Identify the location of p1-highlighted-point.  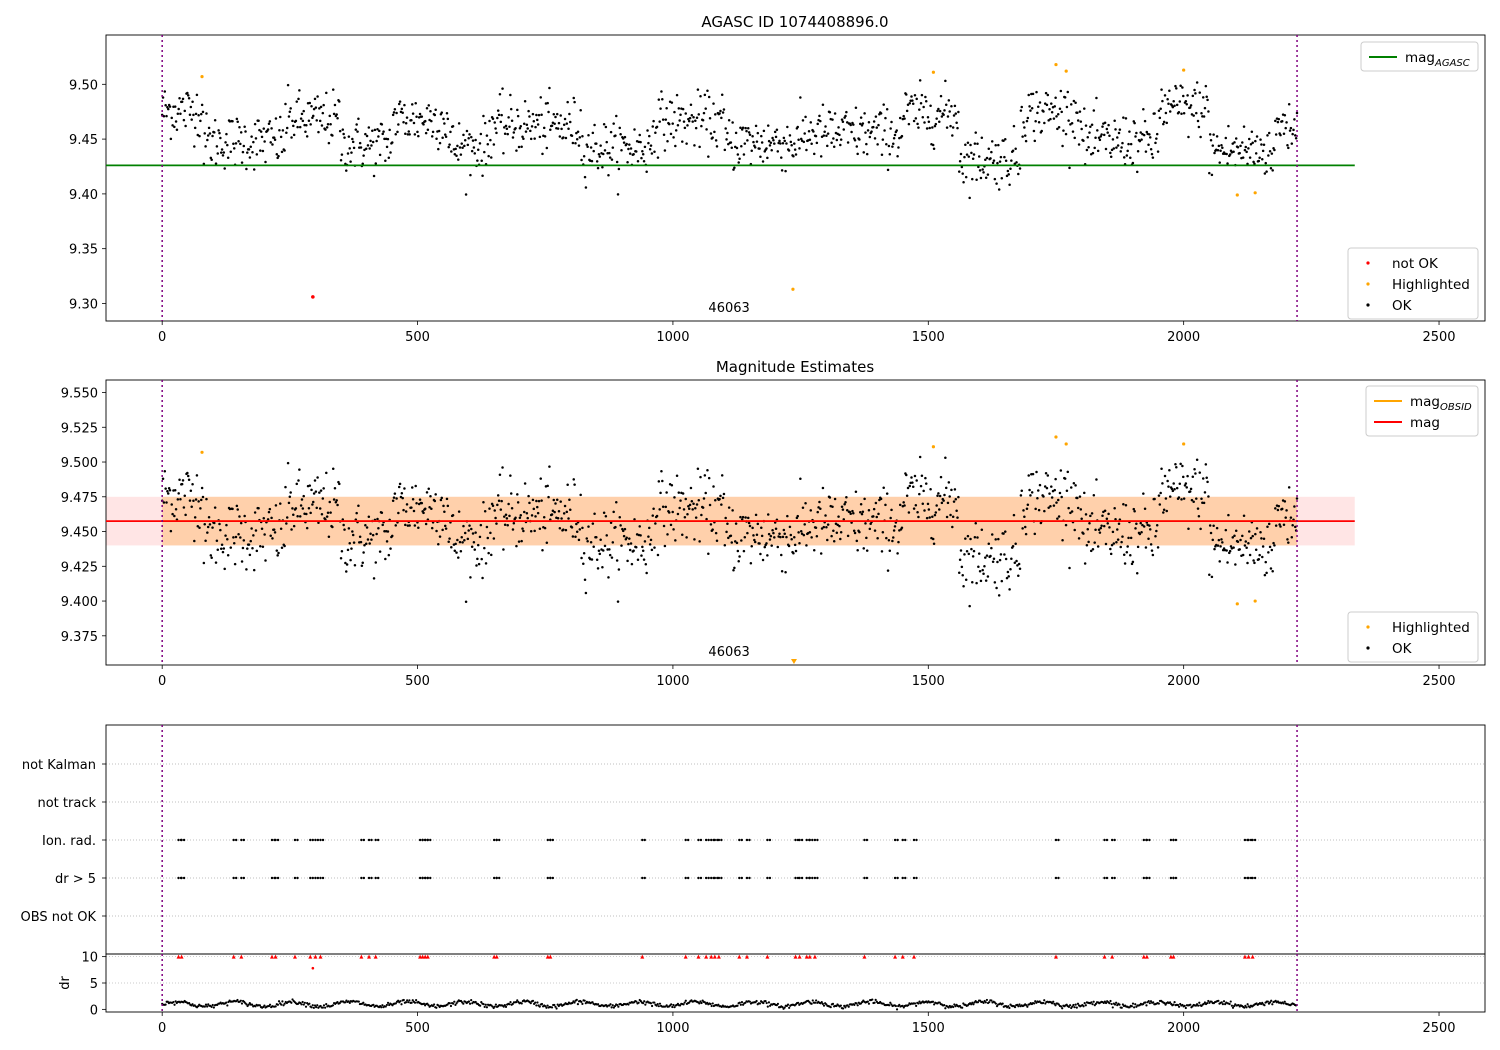
(793, 289).